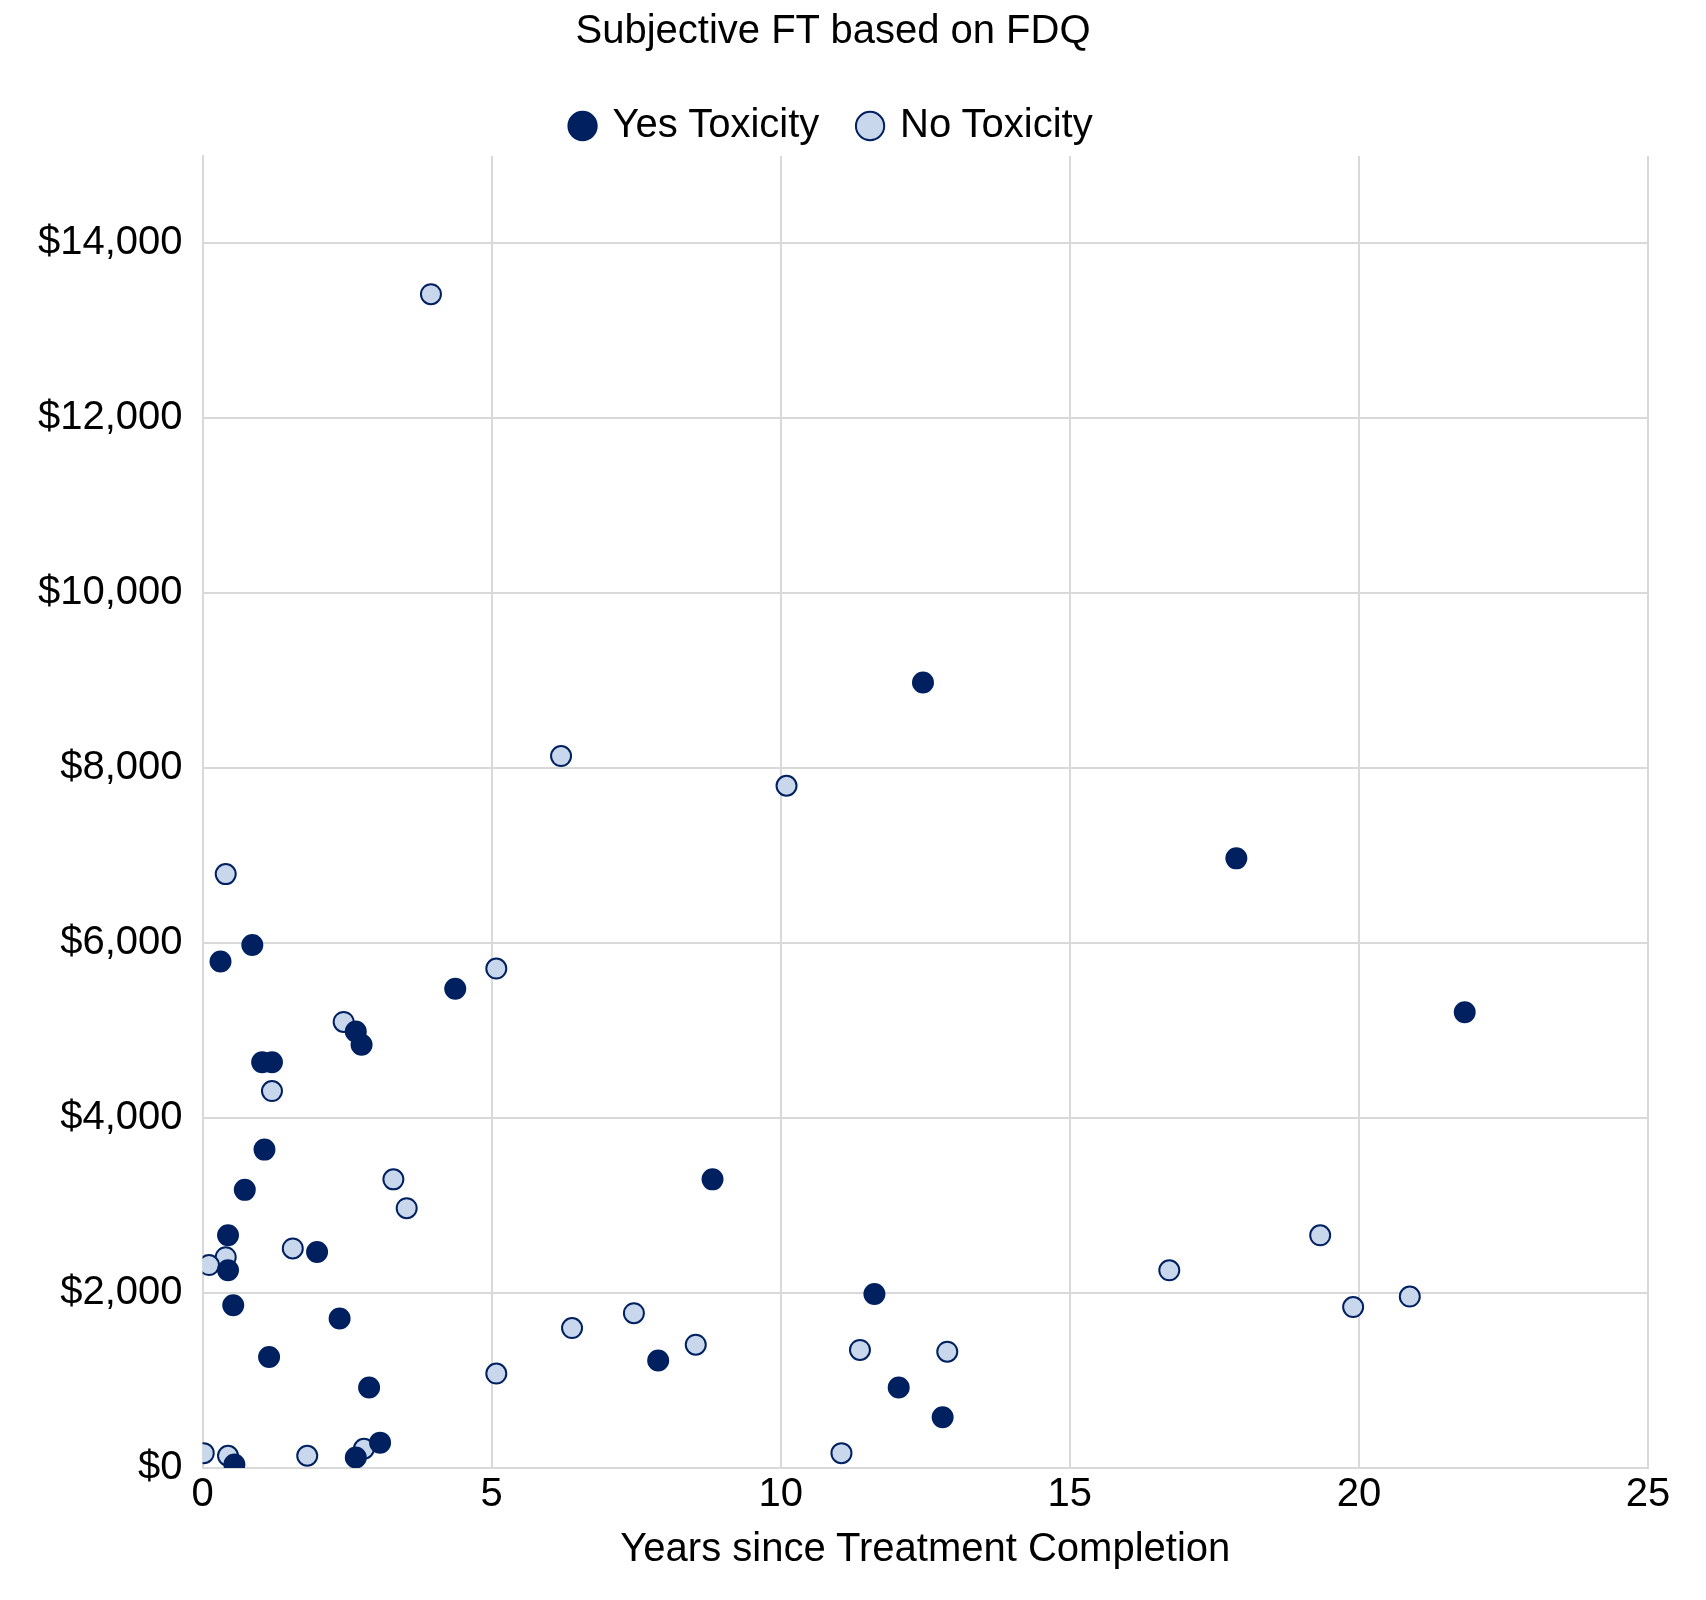  I want to click on legend-label: No Toxicity, so click(996, 123).